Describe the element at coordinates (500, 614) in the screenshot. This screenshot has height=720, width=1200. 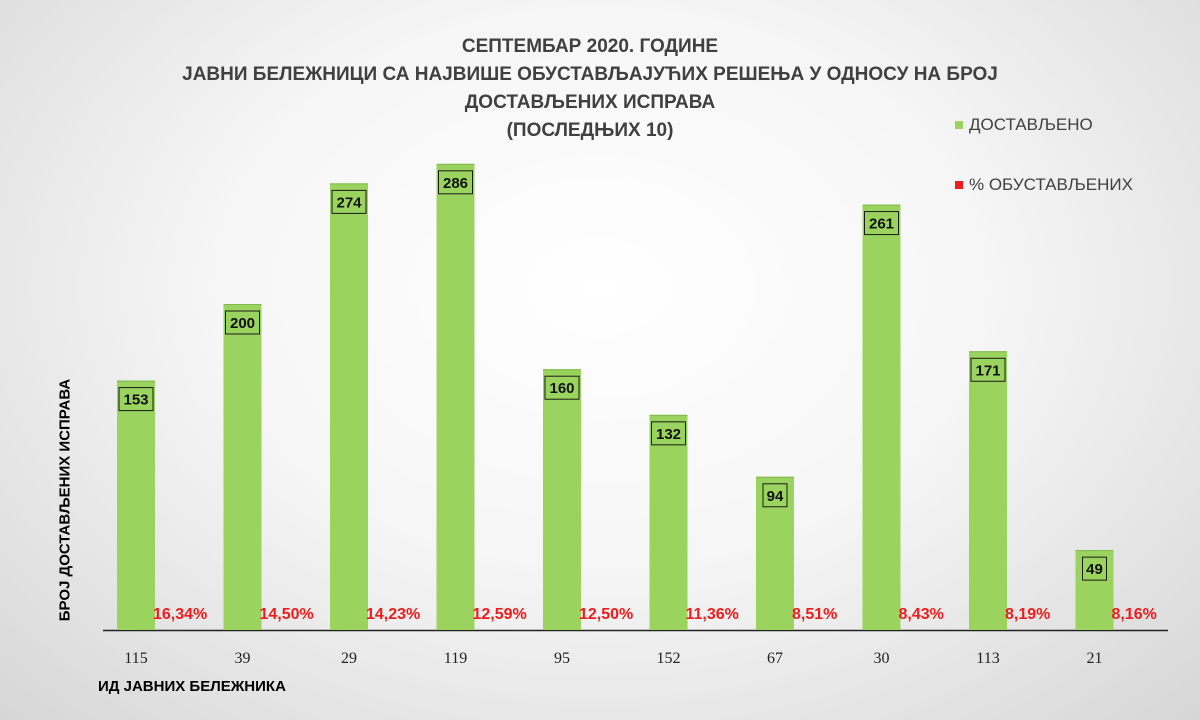
I see `data-label-suspended-percent: 12,59%` at that location.